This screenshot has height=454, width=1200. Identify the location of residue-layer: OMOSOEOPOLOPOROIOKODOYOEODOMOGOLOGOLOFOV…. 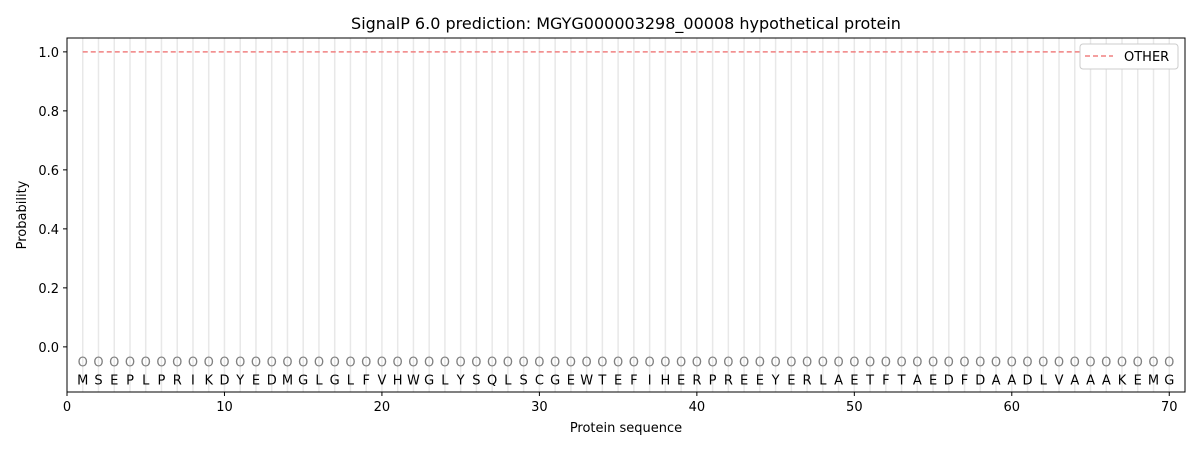
(625, 372).